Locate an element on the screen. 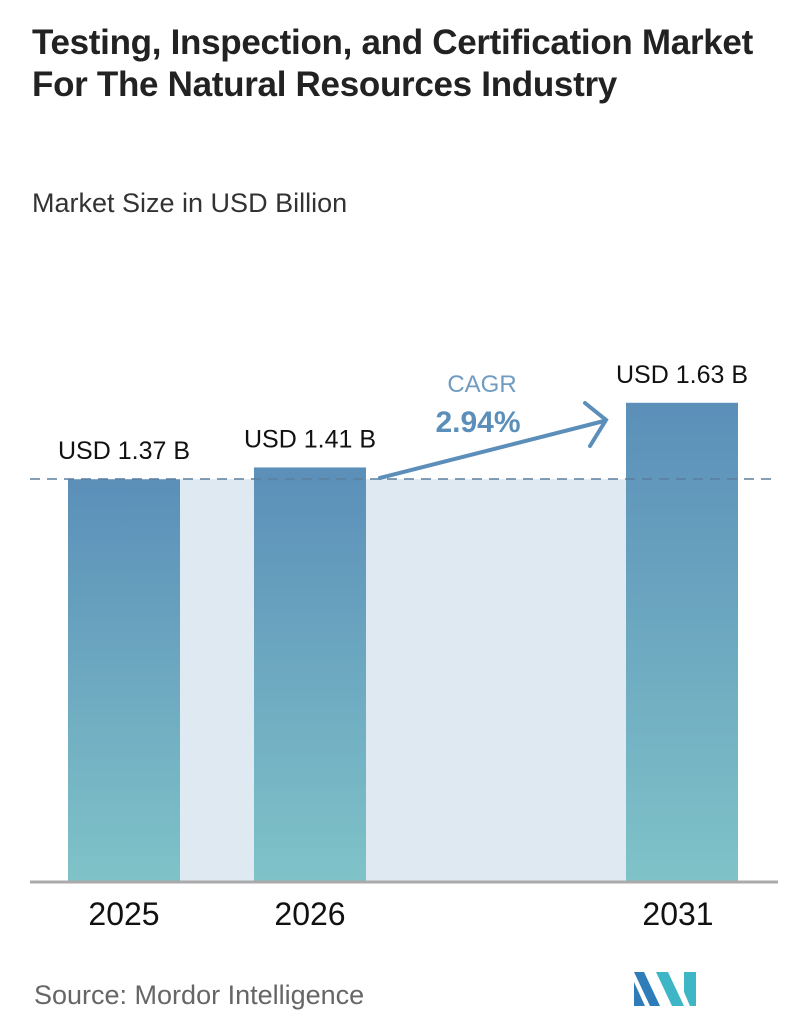 This screenshot has width=796, height=1034. chart-subtitle: Market Size in USD Billion is located at coordinates (190, 203).